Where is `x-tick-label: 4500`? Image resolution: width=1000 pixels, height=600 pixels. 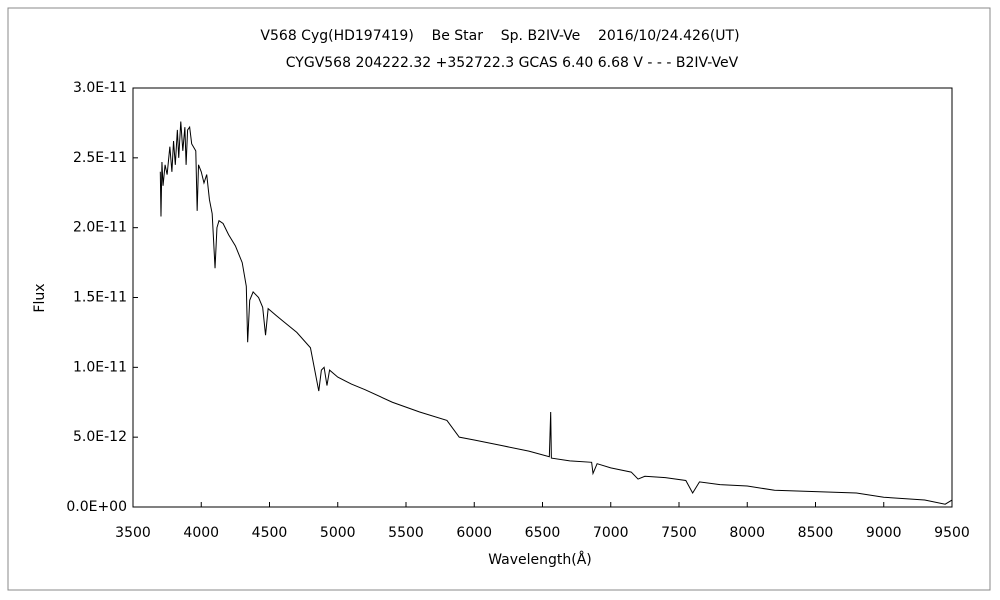 x-tick-label: 4500 is located at coordinates (270, 533).